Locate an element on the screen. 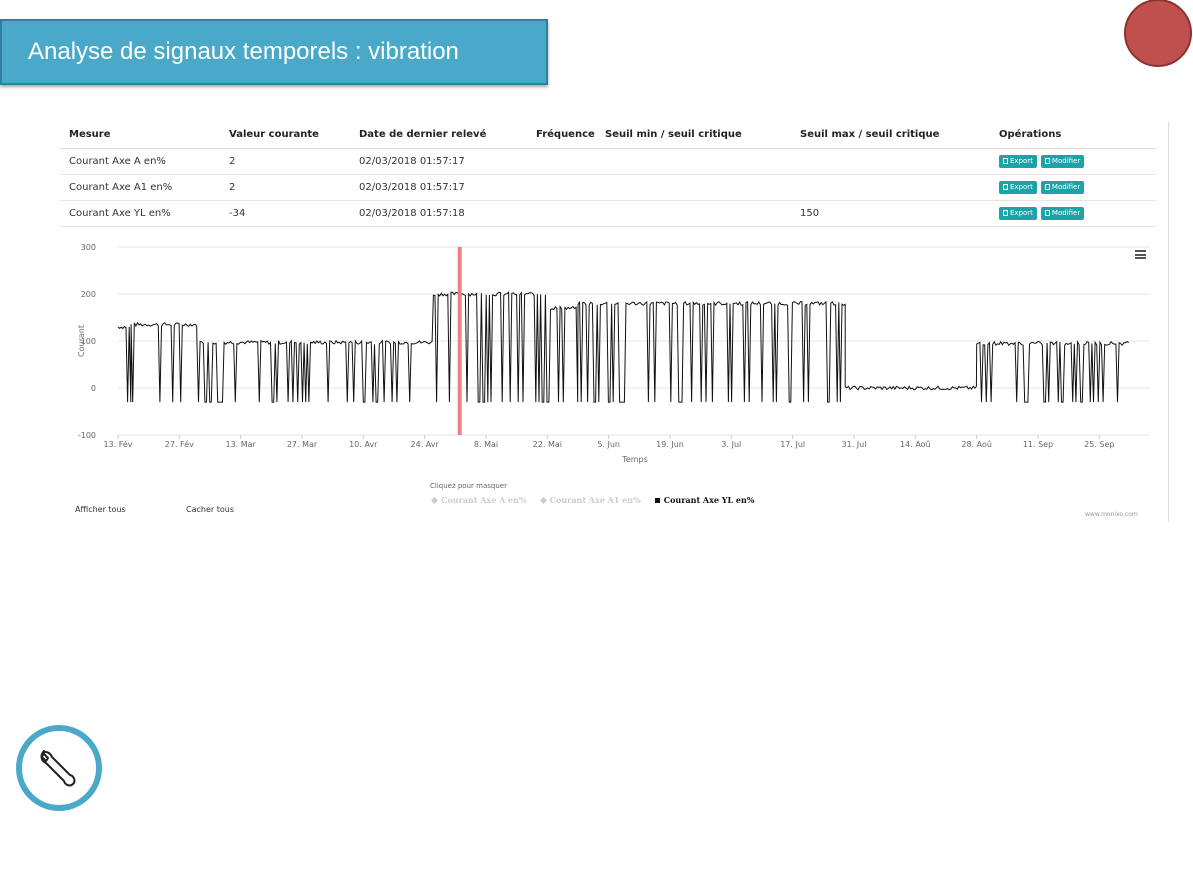  legend-item-axe-a: Courant Axe A en% is located at coordinates (478, 500).